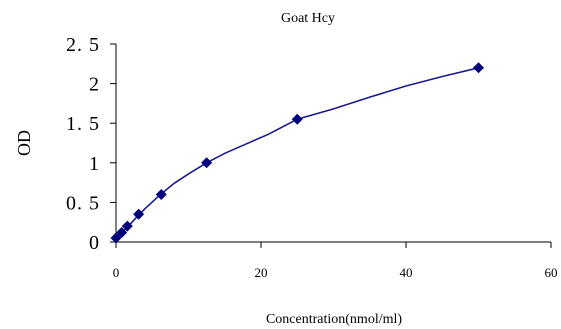 The height and width of the screenshot is (329, 561). Describe the element at coordinates (335, 261) in the screenshot. I see `x-axis-ticks: 0 20 40 60` at that location.